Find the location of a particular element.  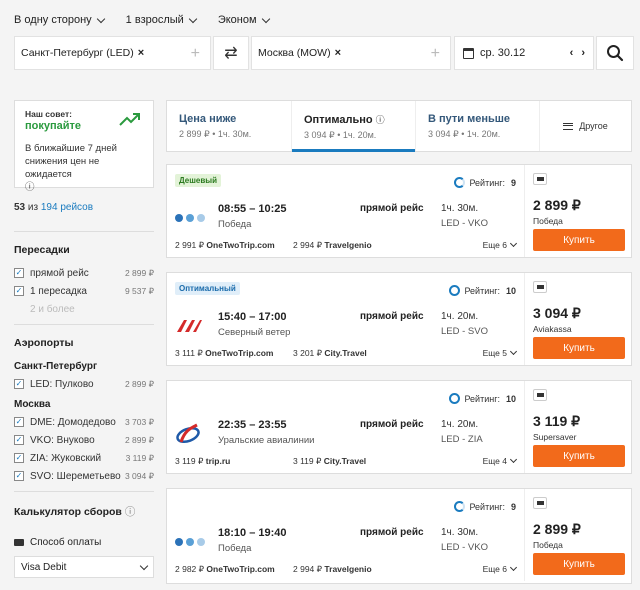

more-offers-button: Еще 4 is located at coordinates (500, 460).